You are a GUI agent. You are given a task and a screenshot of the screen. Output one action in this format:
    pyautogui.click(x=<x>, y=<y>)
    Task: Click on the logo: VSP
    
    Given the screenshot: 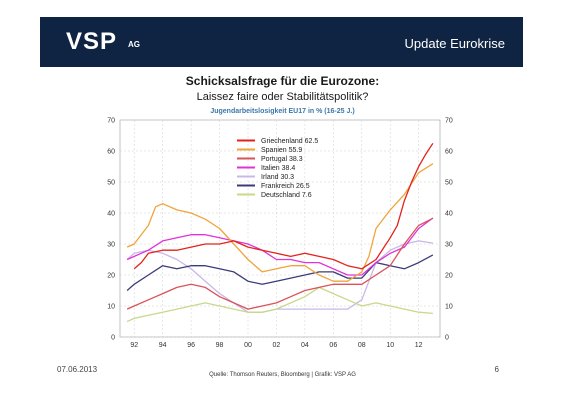 What is the action you would take?
    pyautogui.click(x=92, y=41)
    